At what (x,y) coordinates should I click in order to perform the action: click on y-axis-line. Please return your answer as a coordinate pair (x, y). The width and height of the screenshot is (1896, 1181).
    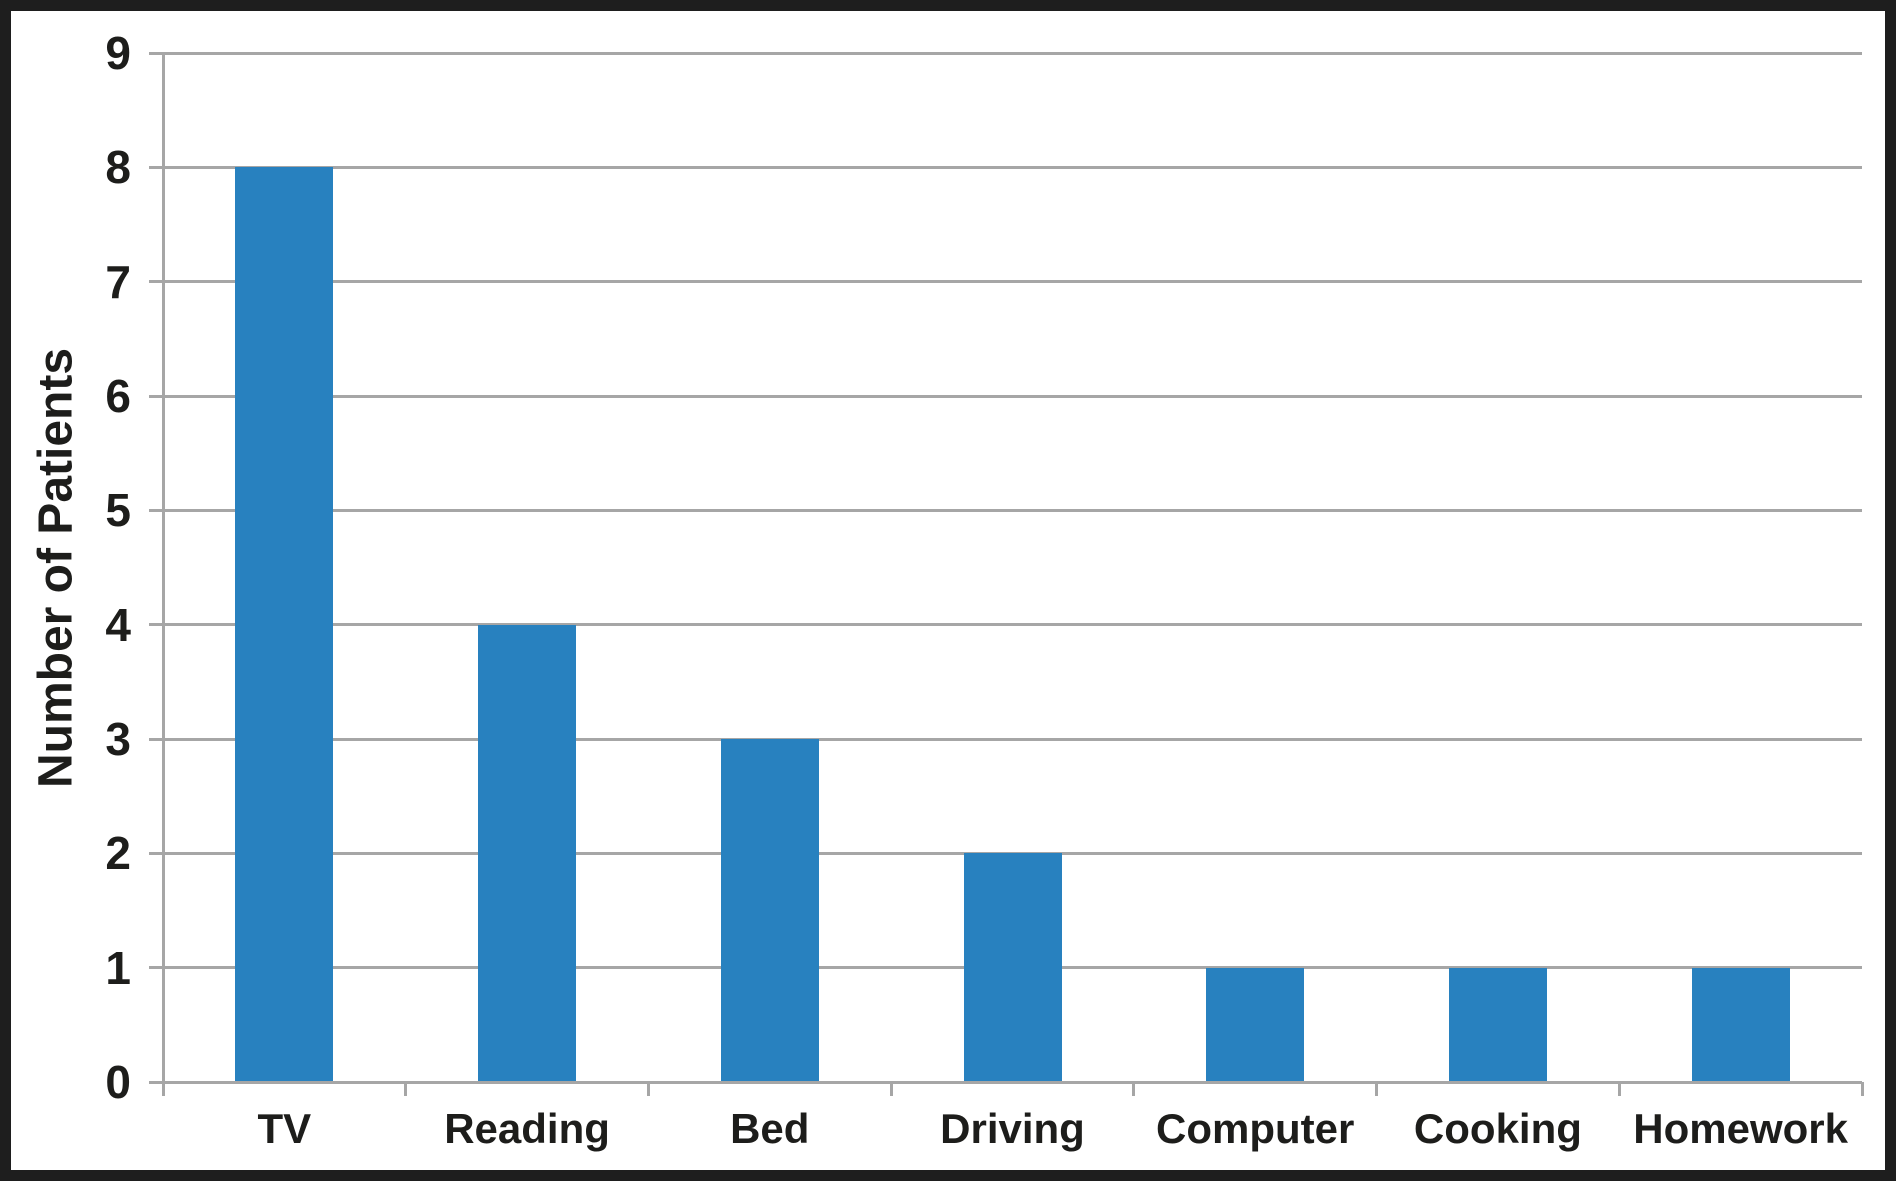
    Looking at the image, I should click on (163, 574).